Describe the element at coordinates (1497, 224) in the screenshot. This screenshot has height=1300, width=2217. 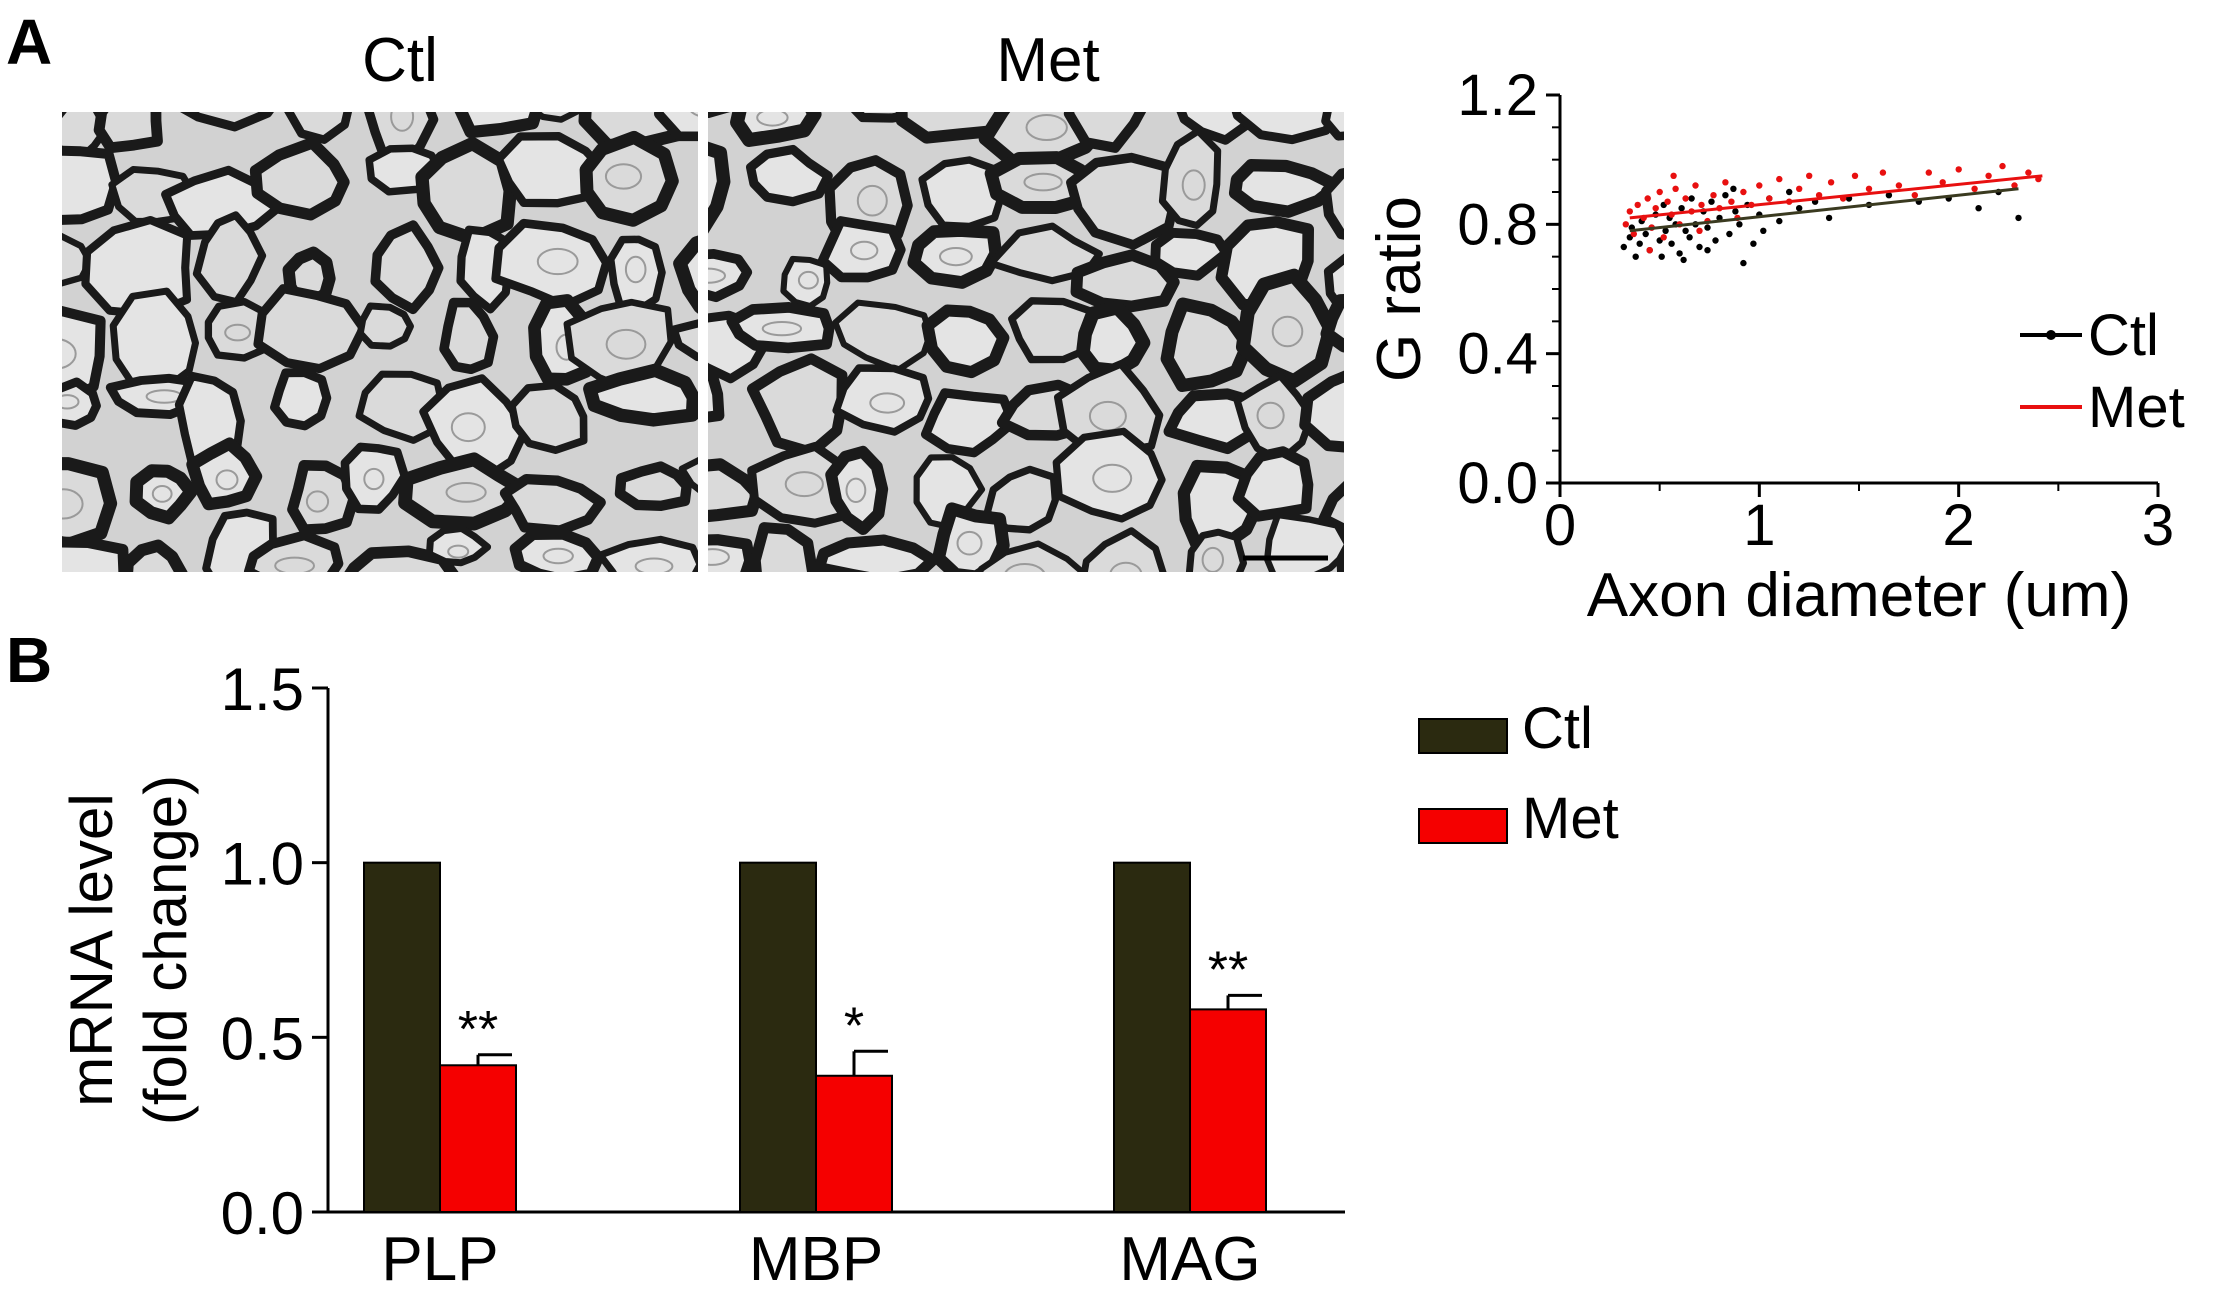
I see `y-tick-label: 0.8` at that location.